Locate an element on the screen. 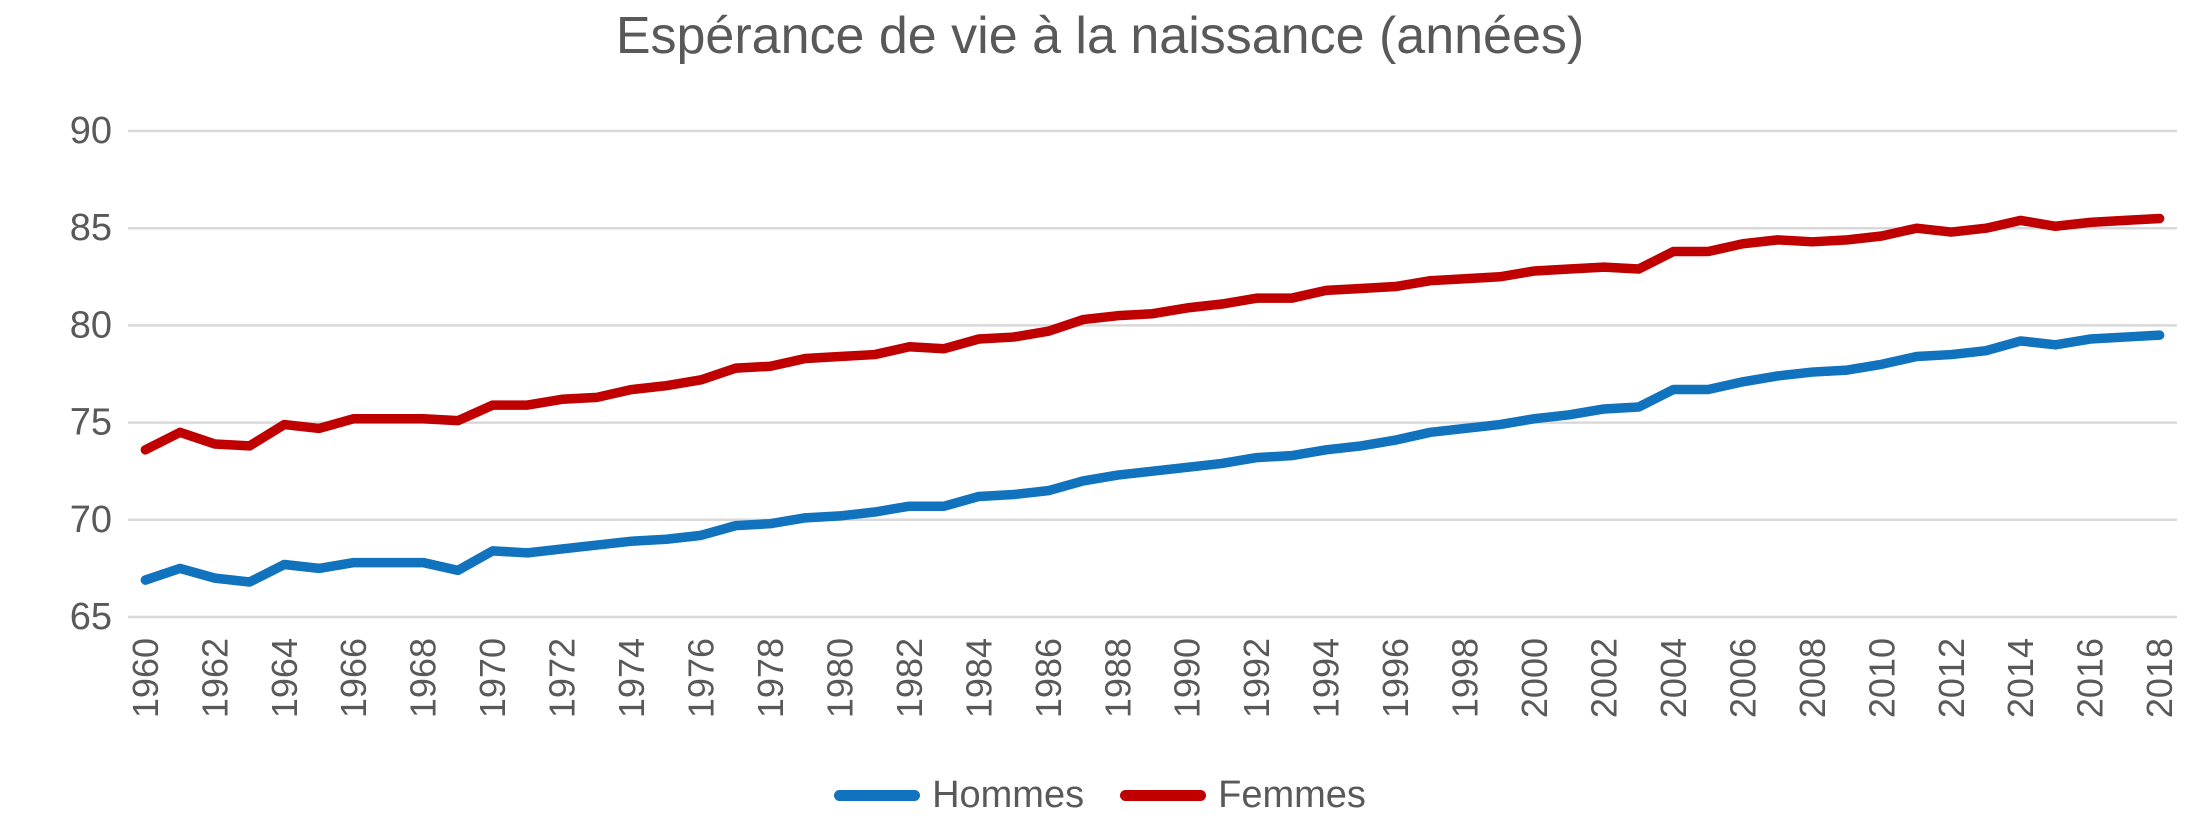  x-tick-label-1980: 1980 is located at coordinates (839, 678).